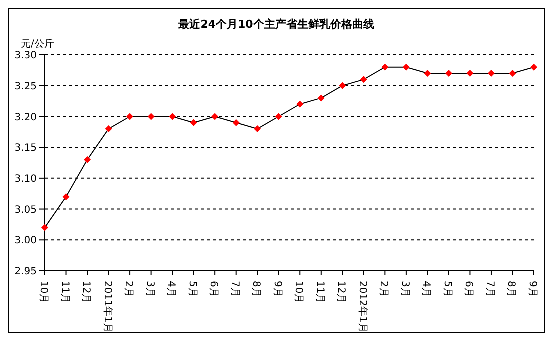 Image resolution: width=553 pixels, height=341 pixels. What do you see at coordinates (37, 44) in the screenshot?
I see `y-axis-title: 元/公斤` at bounding box center [37, 44].